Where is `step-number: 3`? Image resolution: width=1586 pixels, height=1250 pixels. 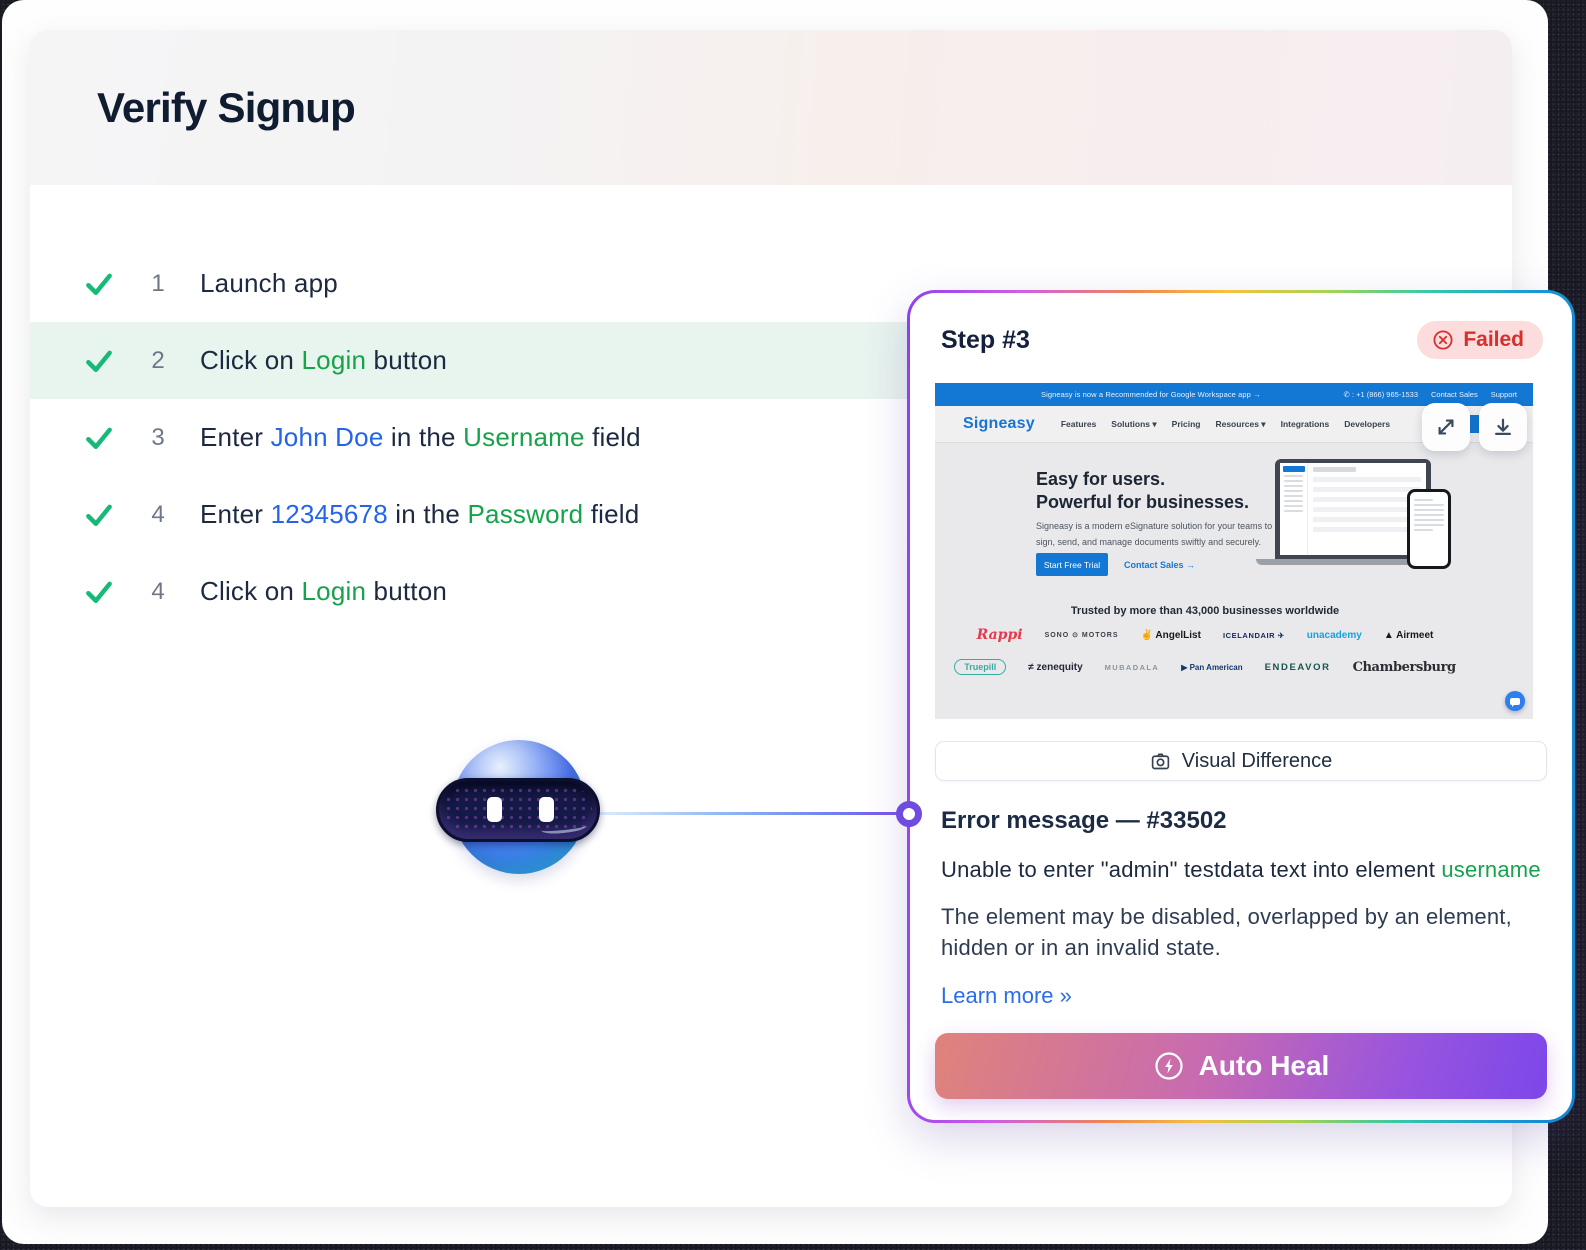
step-number: 3 is located at coordinates (158, 437).